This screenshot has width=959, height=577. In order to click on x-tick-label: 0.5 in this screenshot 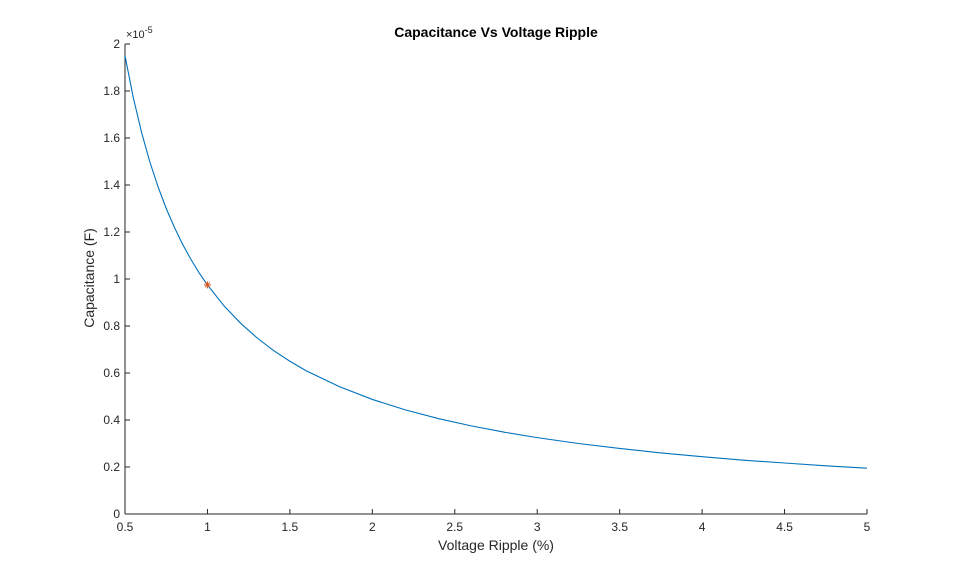, I will do `click(125, 527)`.